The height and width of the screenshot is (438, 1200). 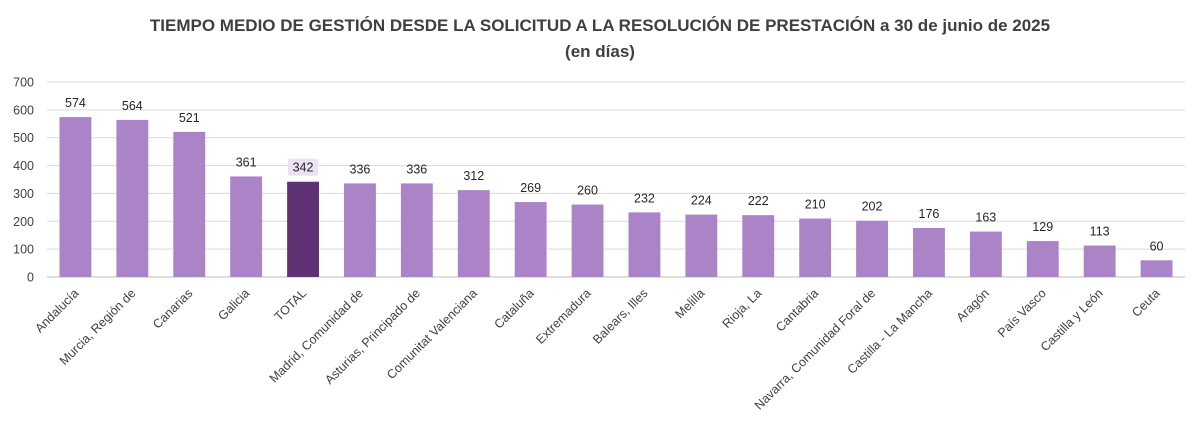 I want to click on data-label: 222, so click(x=758, y=201).